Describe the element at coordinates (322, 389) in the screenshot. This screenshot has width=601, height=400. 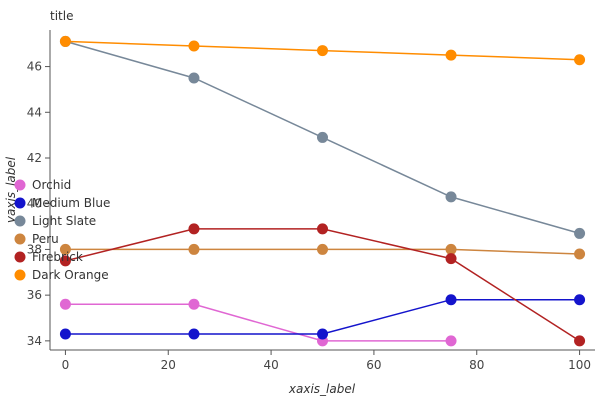
I see `x-axis-label: xaxis_label` at that location.